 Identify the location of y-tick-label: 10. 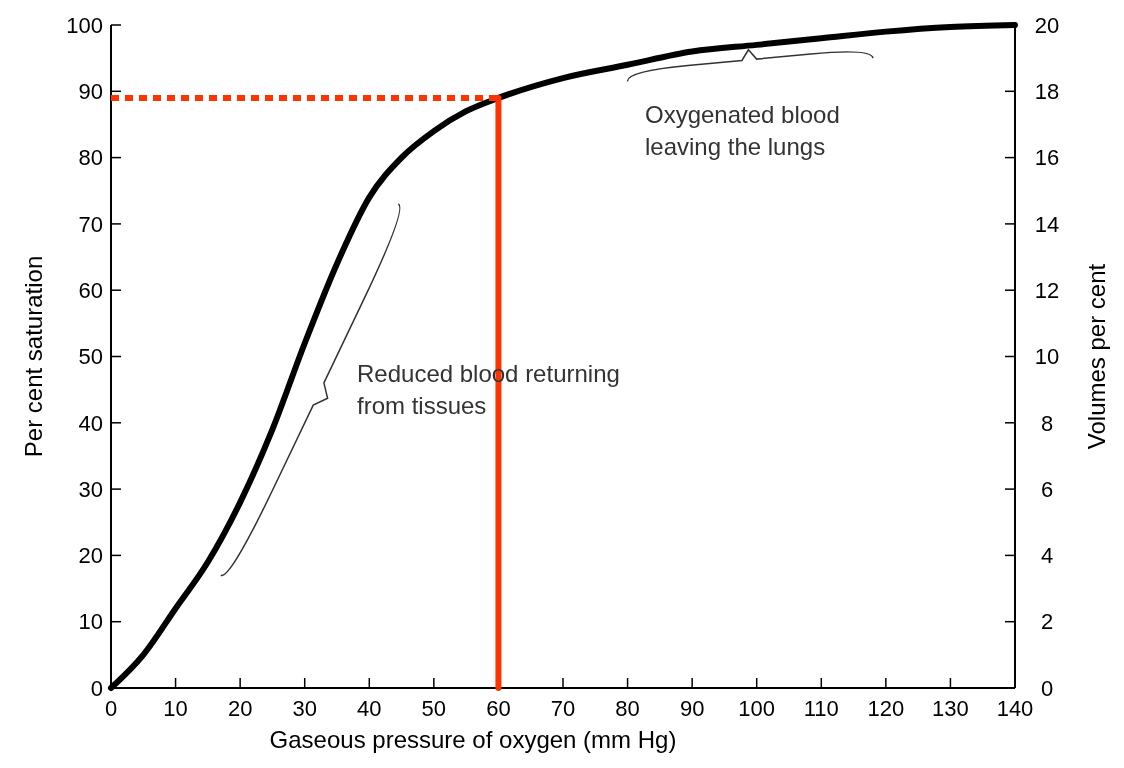
(90, 622).